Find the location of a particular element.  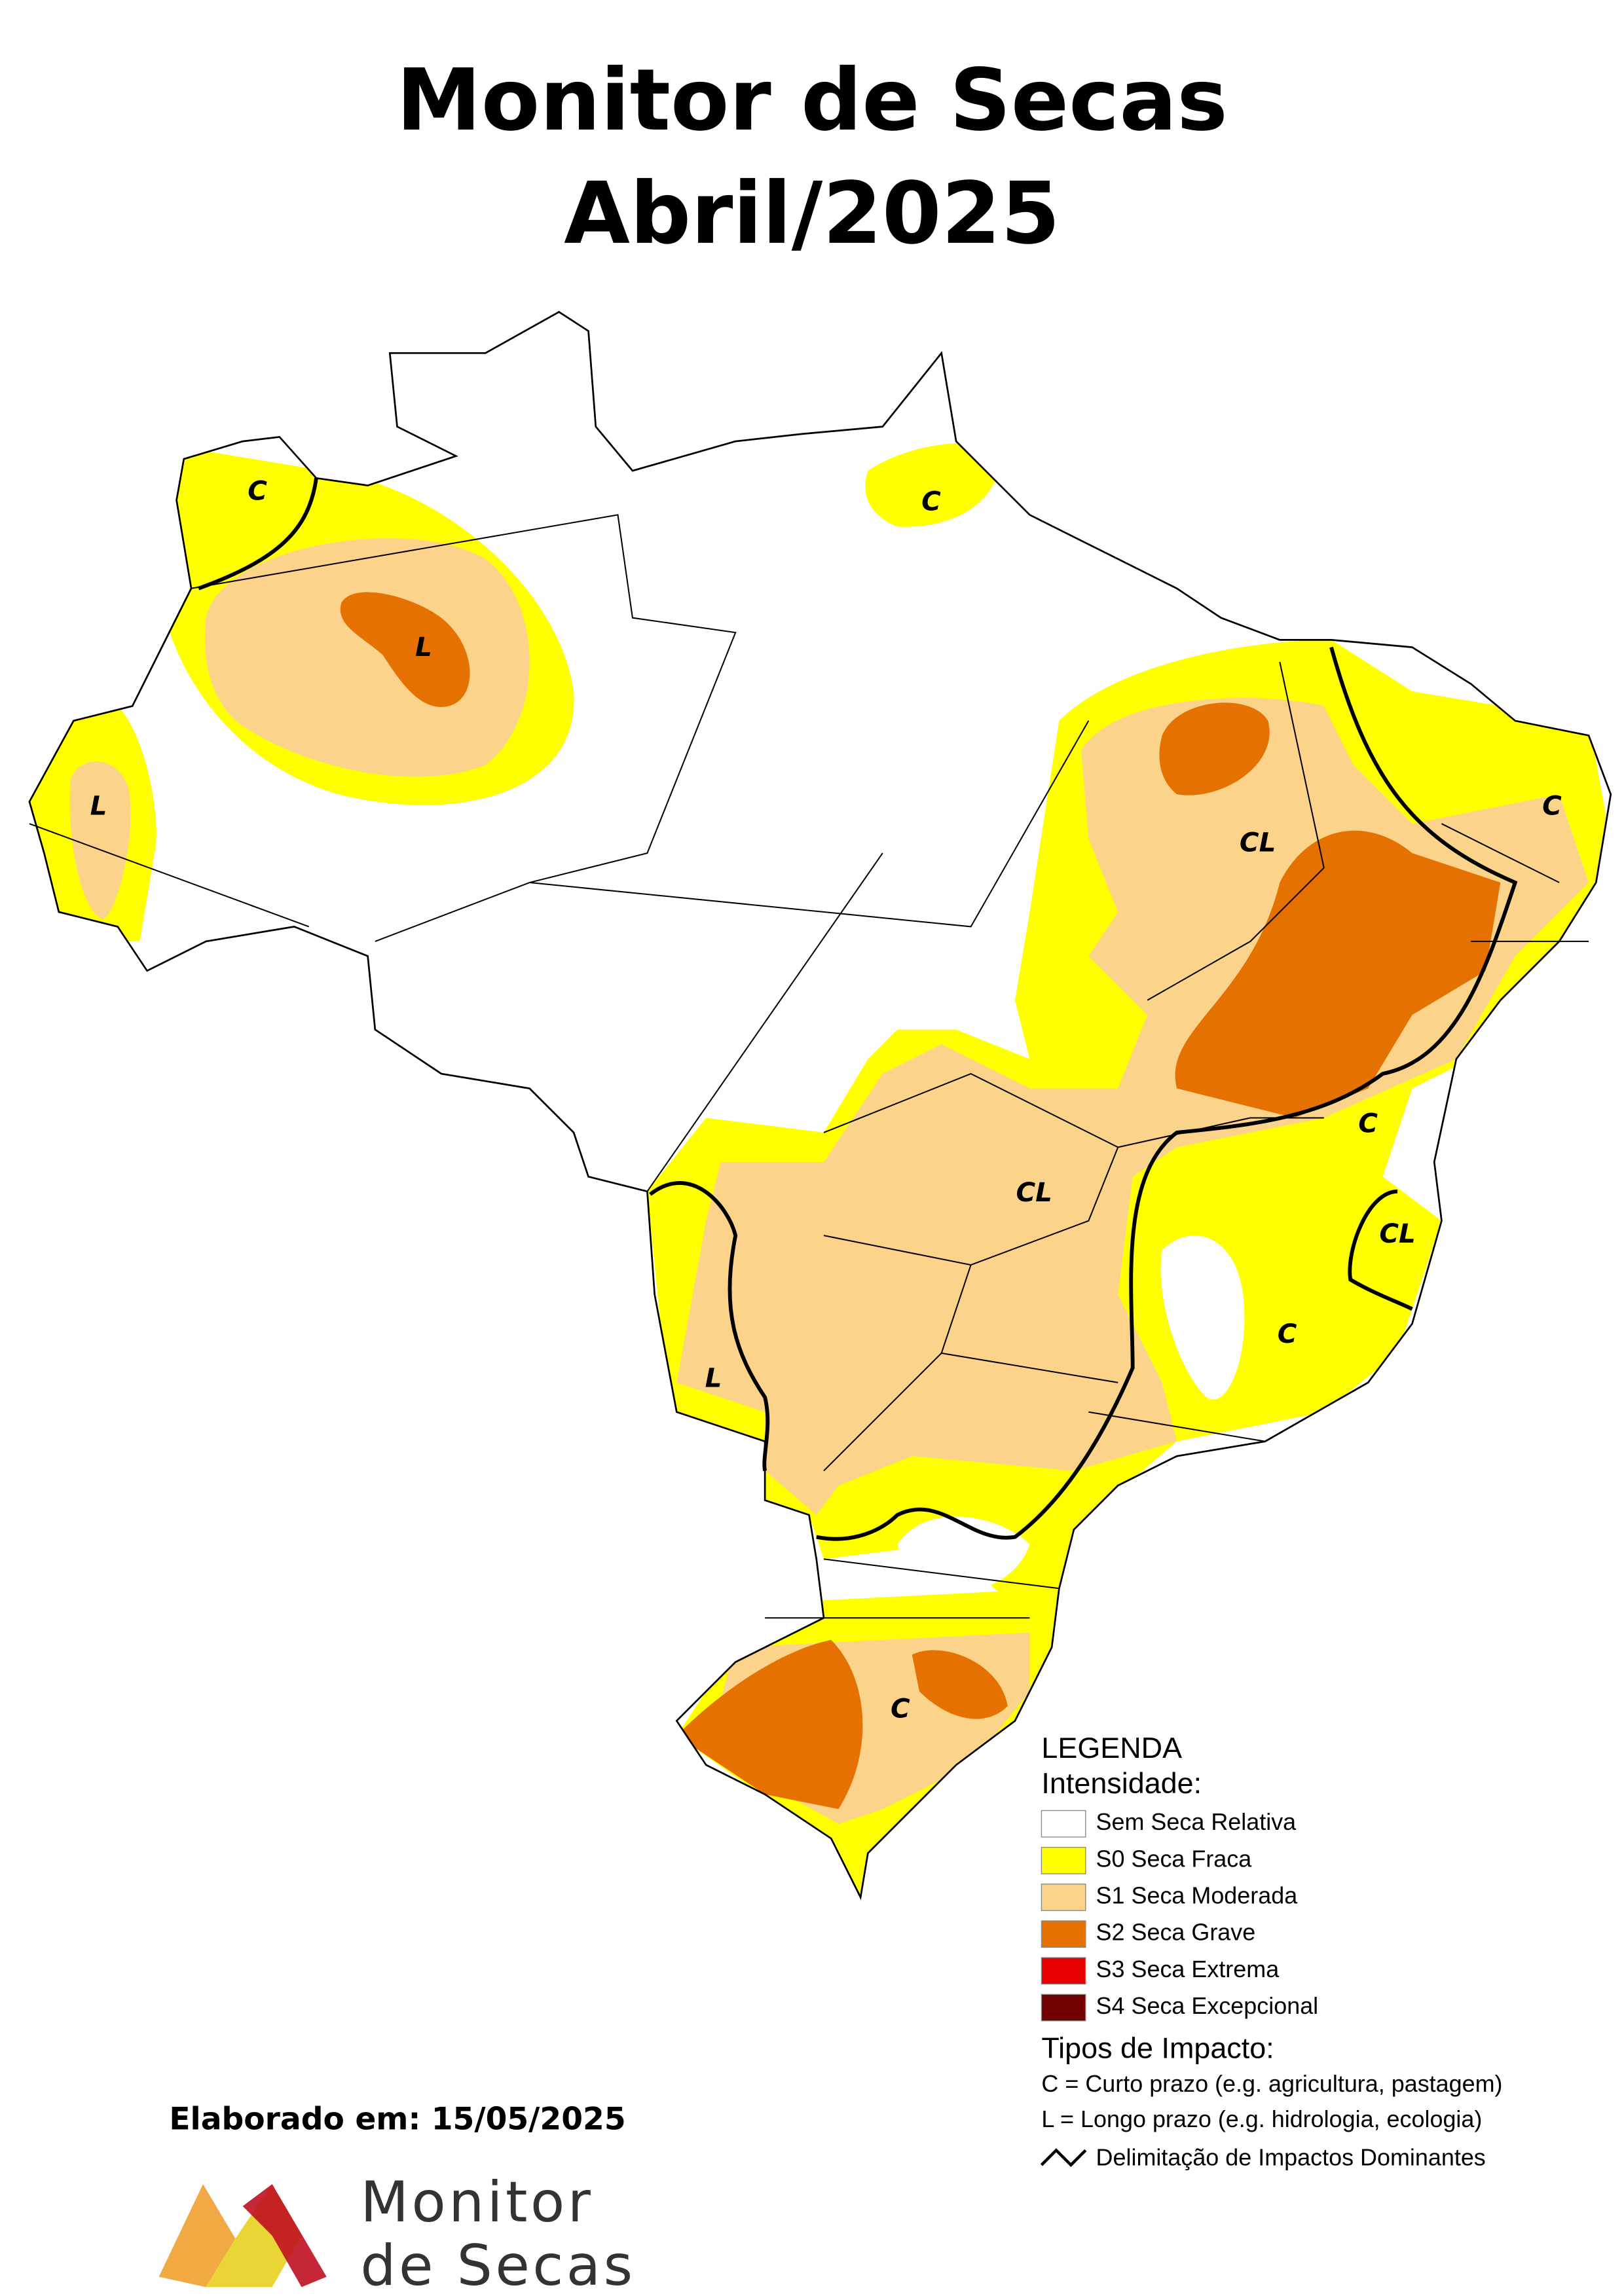

impact-title: Tipos de Impacto: is located at coordinates (1157, 2048).